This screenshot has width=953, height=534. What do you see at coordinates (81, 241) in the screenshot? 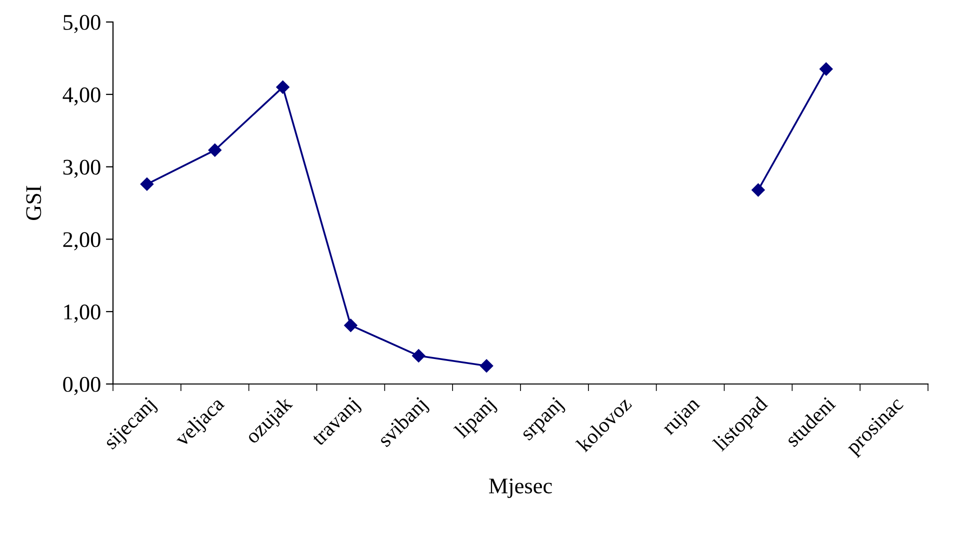
I see `y-tick-label: 2,00` at bounding box center [81, 241].